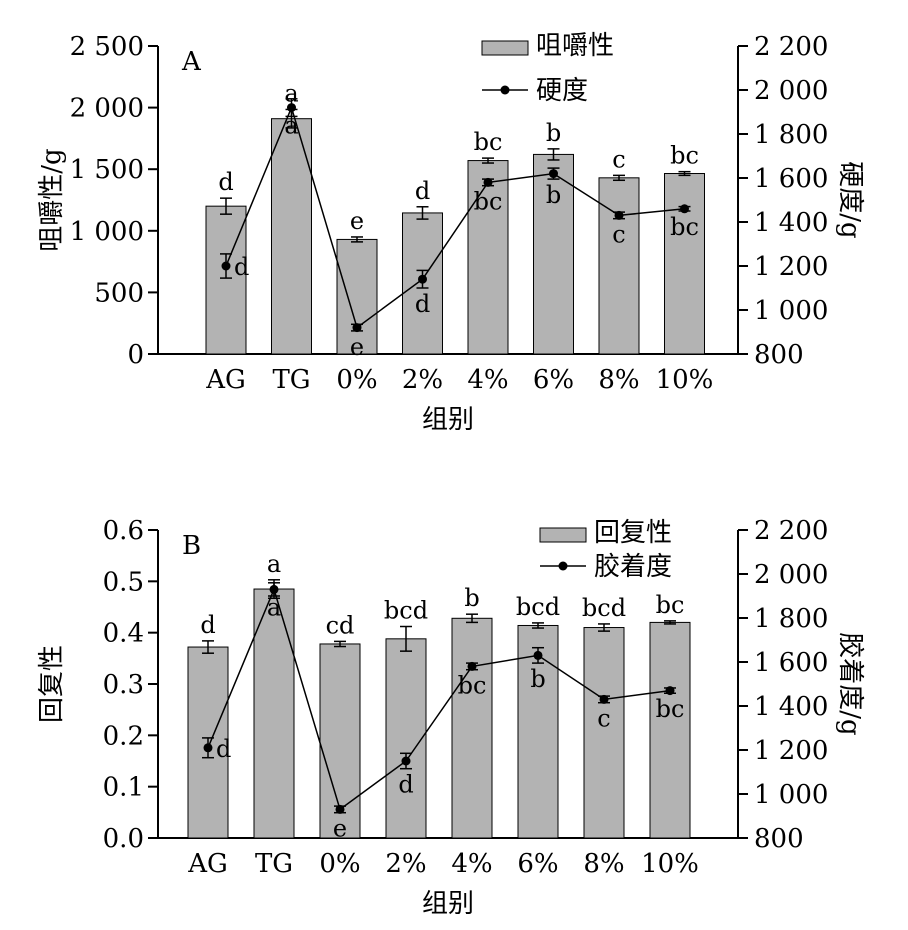  What do you see at coordinates (850, 683) in the screenshot?
I see `y2-axis-title: 胶着度/g` at bounding box center [850, 683].